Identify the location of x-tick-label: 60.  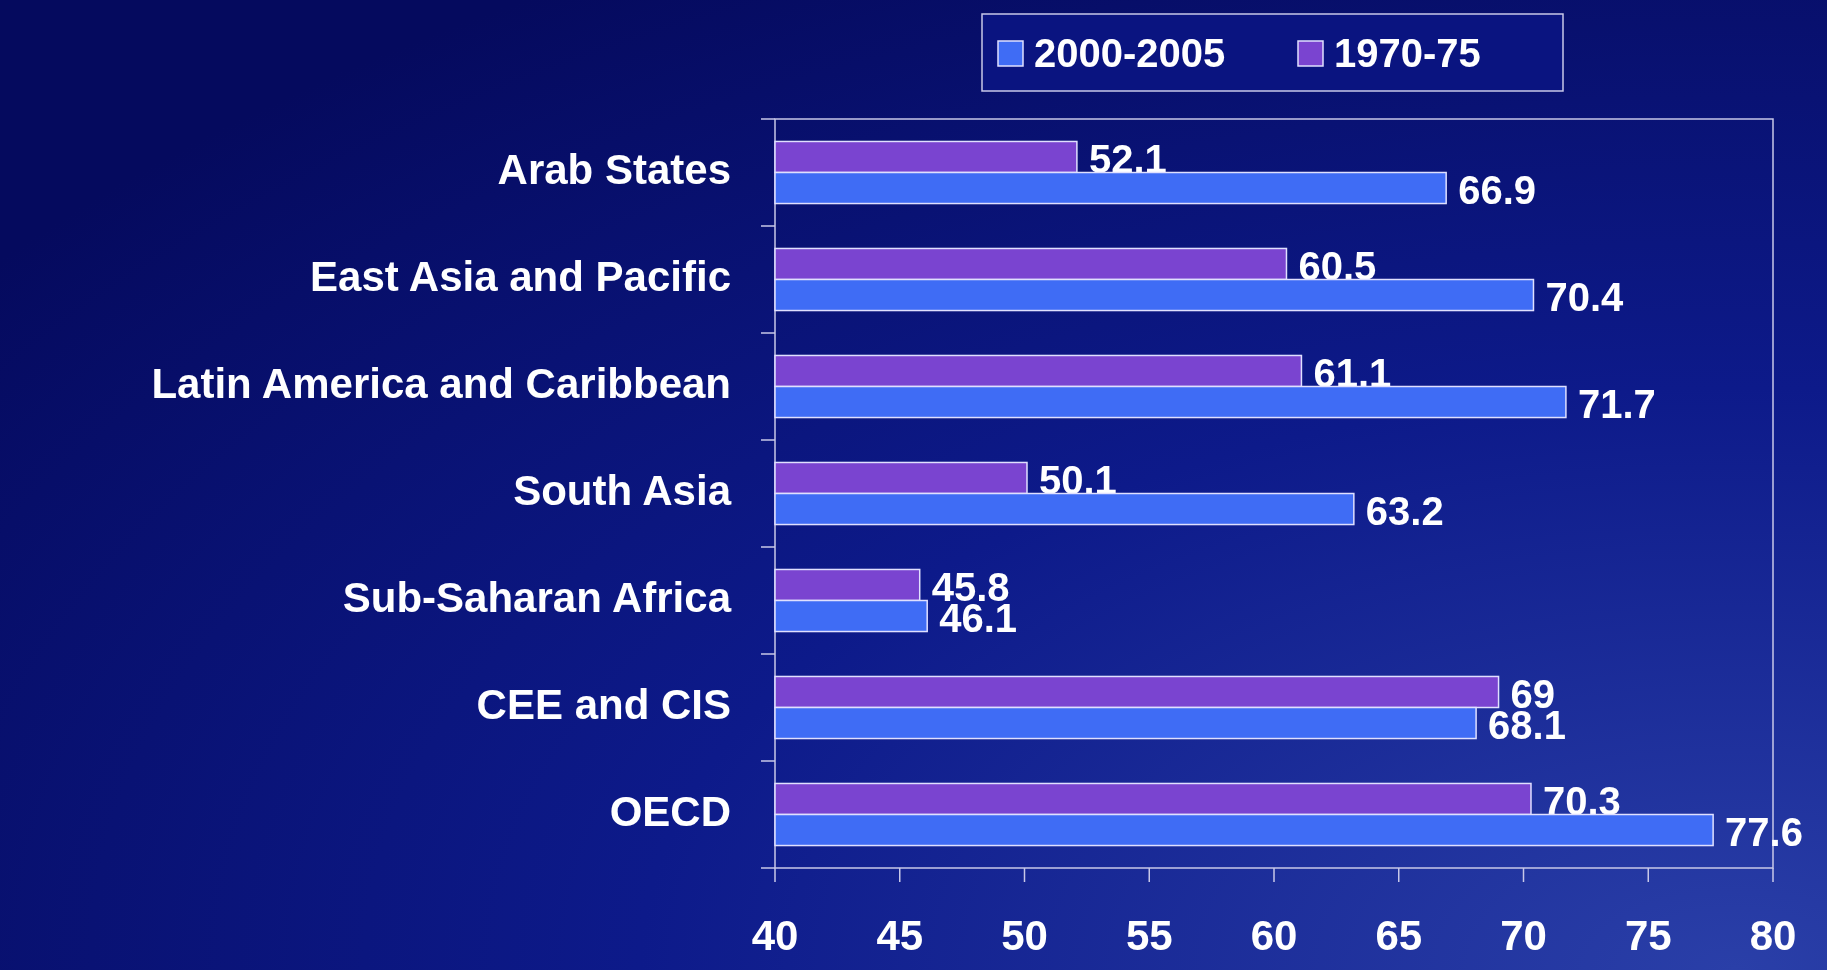
(1274, 935).